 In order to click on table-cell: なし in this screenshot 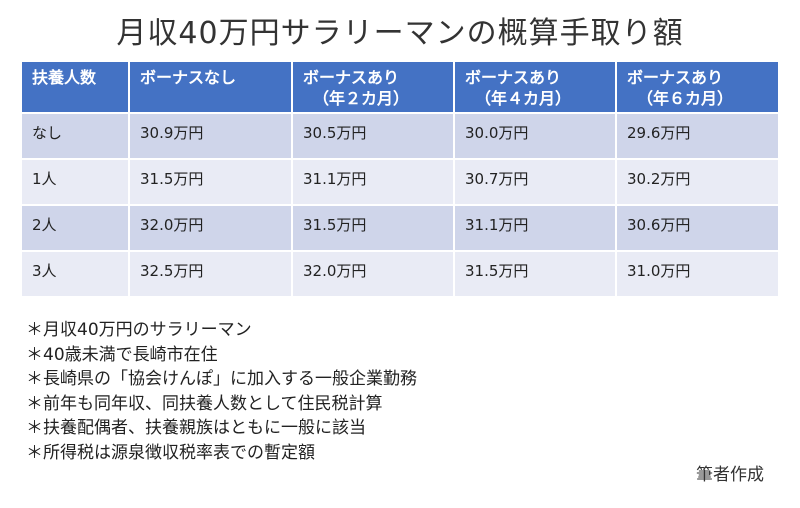, I will do `click(76, 136)`.